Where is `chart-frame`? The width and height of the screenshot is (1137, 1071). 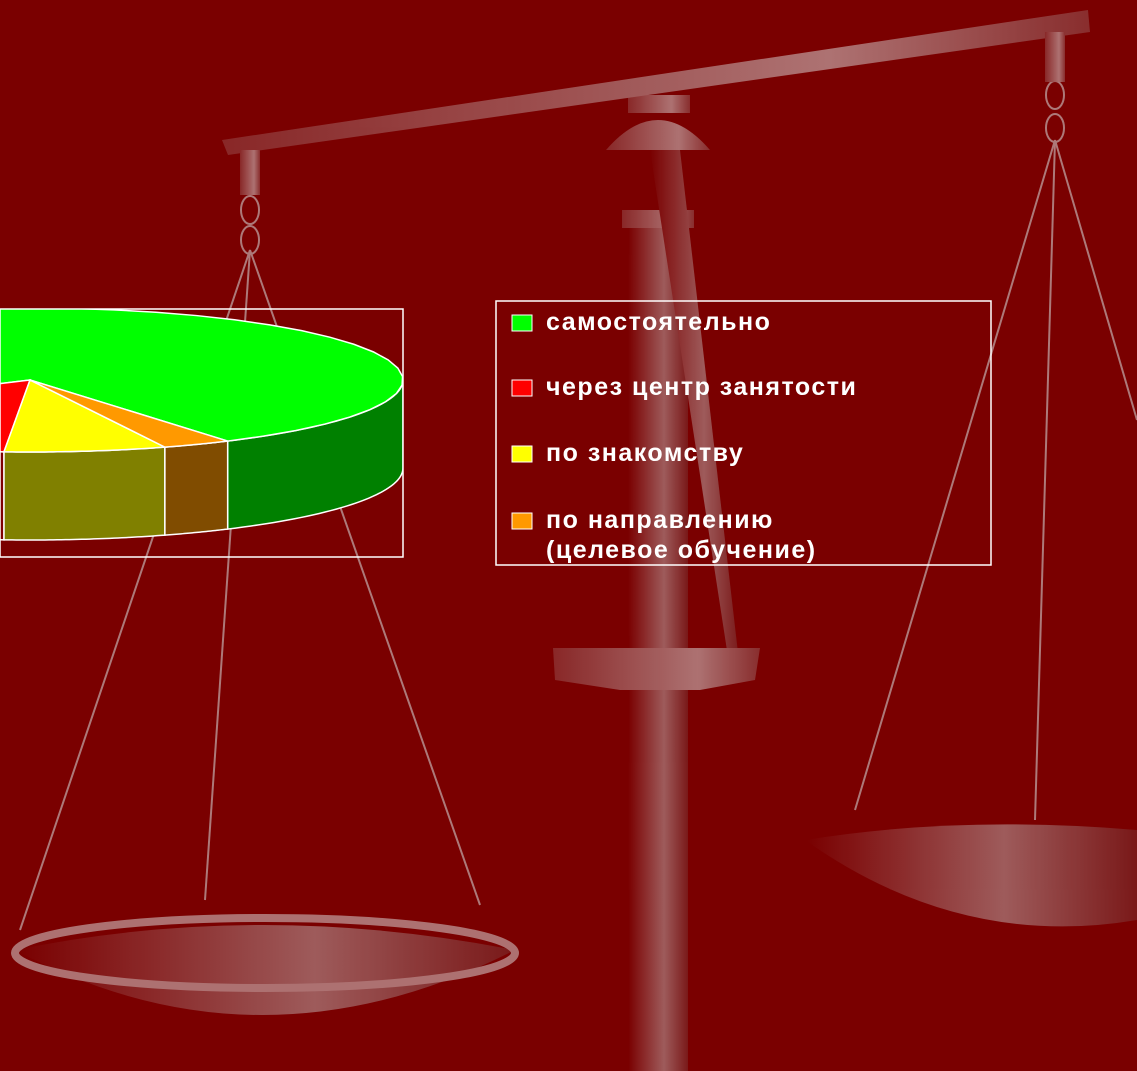
chart-frame is located at coordinates (202, 433).